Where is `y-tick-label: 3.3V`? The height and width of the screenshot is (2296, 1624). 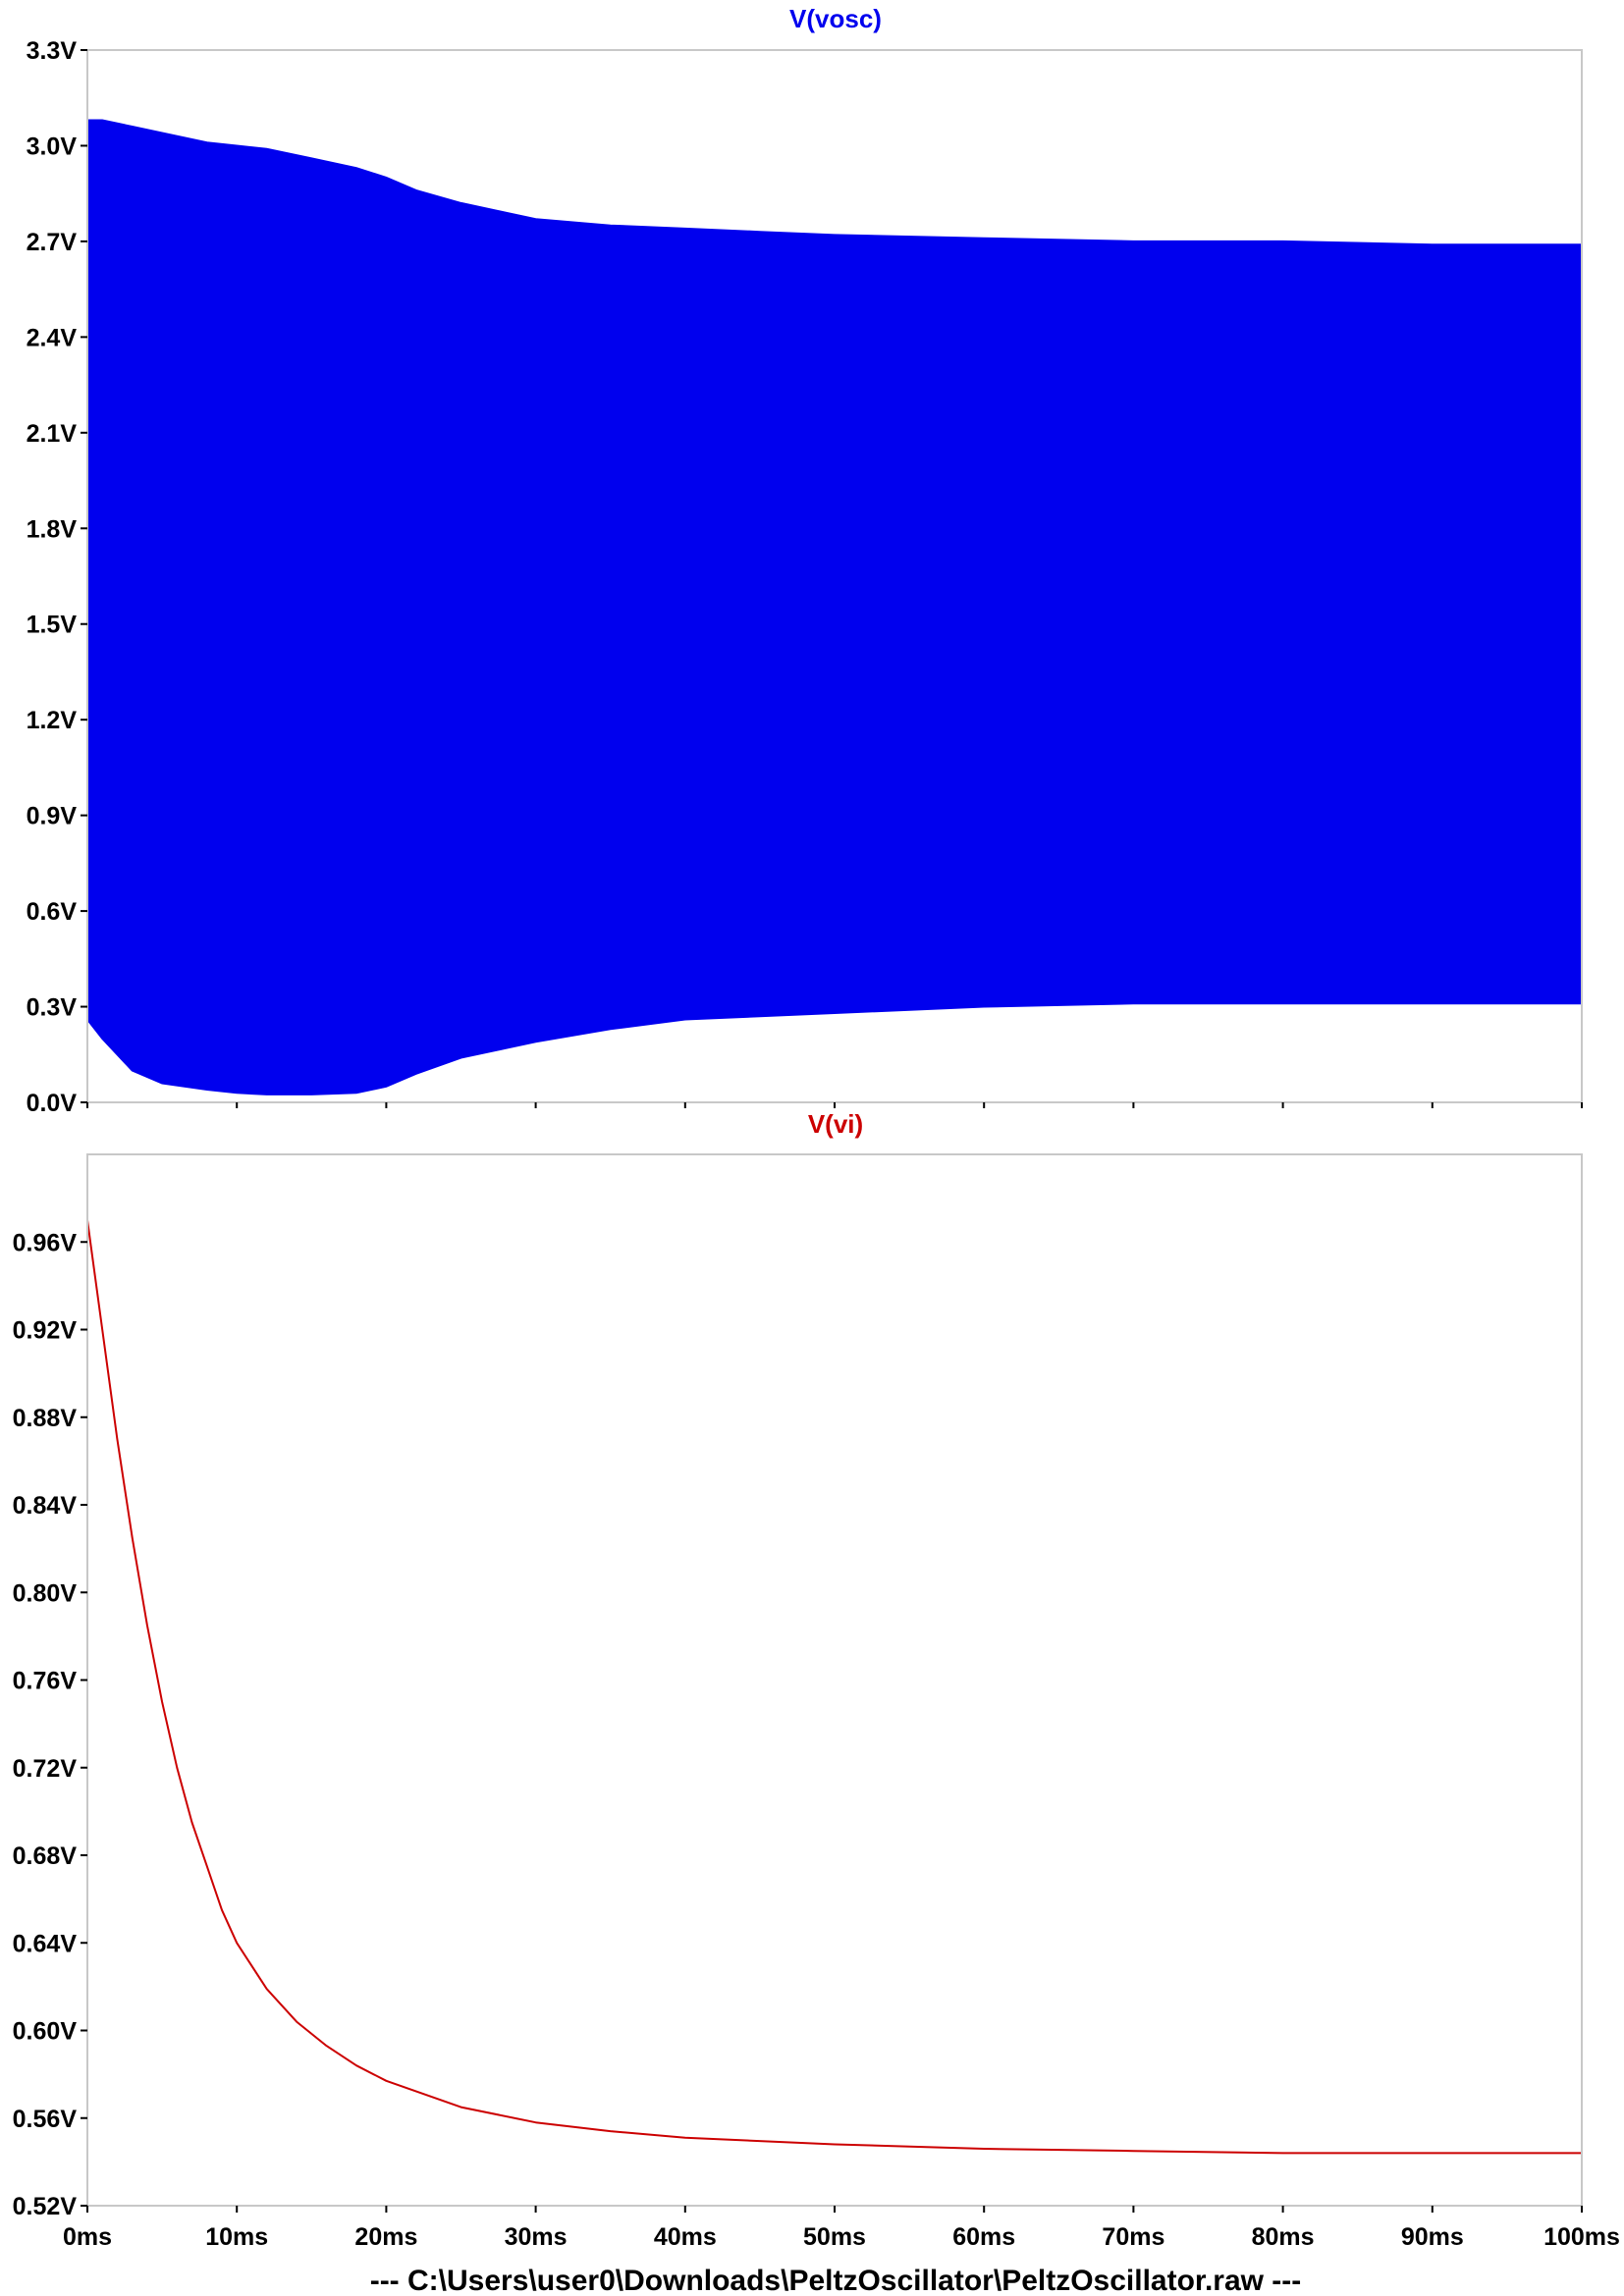
y-tick-label: 3.3V is located at coordinates (52, 51).